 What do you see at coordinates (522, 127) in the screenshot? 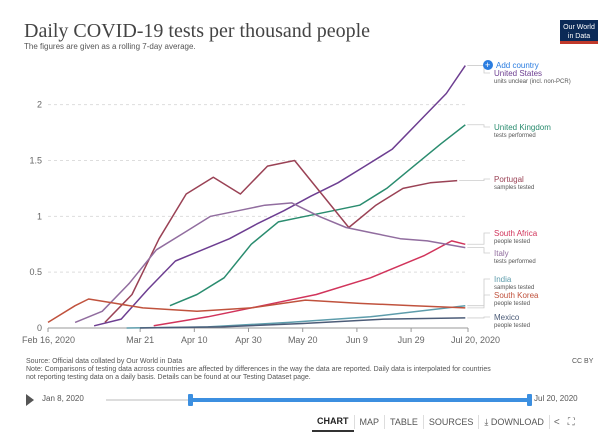
I see `legend-label-united-kingdom: United Kingdom` at bounding box center [522, 127].